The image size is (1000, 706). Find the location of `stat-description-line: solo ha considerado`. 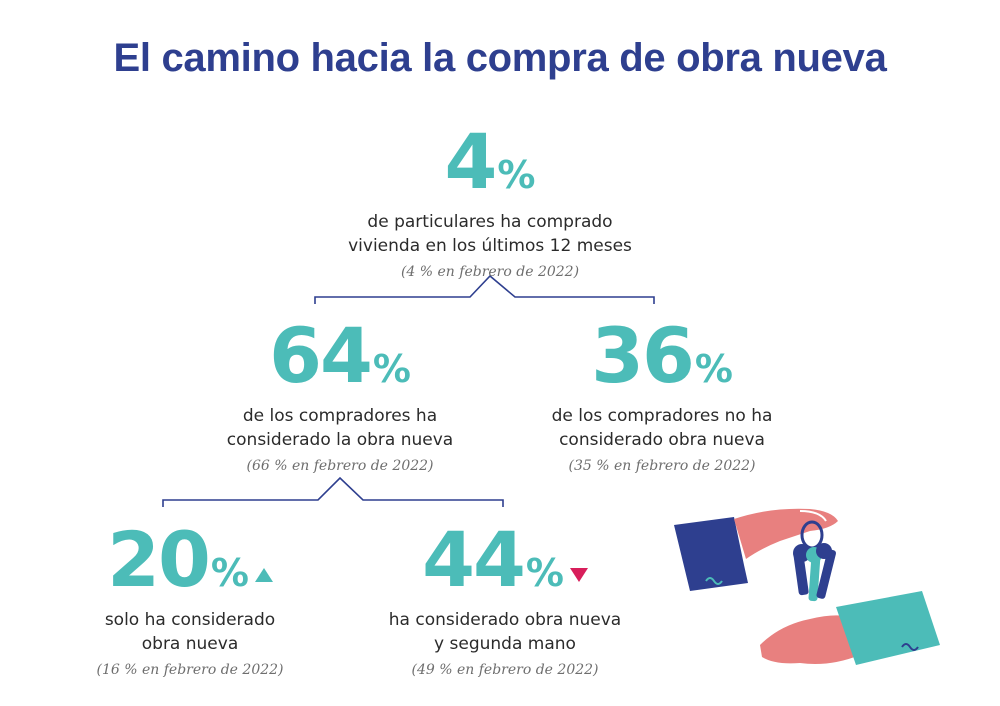

stat-description-line: solo ha considerado is located at coordinates (190, 620).